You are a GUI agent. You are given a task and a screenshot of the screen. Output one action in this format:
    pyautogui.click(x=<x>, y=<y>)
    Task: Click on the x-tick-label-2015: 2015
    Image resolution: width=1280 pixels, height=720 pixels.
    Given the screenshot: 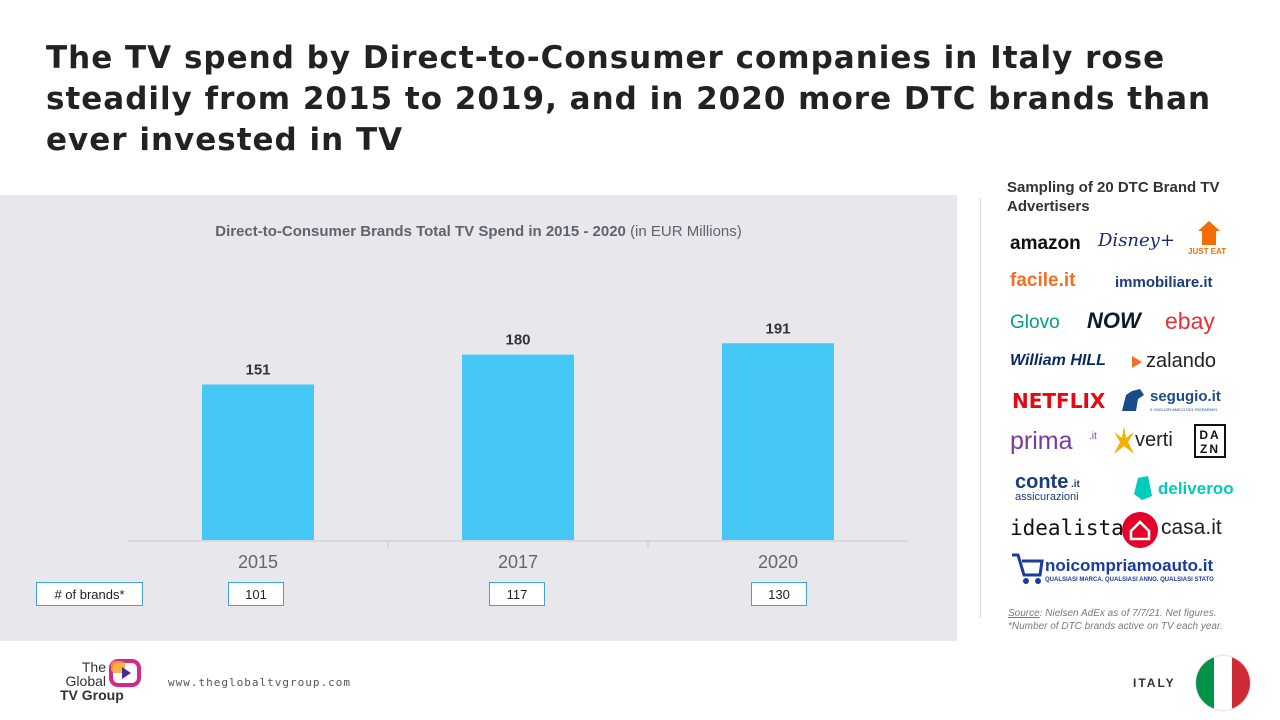 What is the action you would take?
    pyautogui.click(x=258, y=562)
    